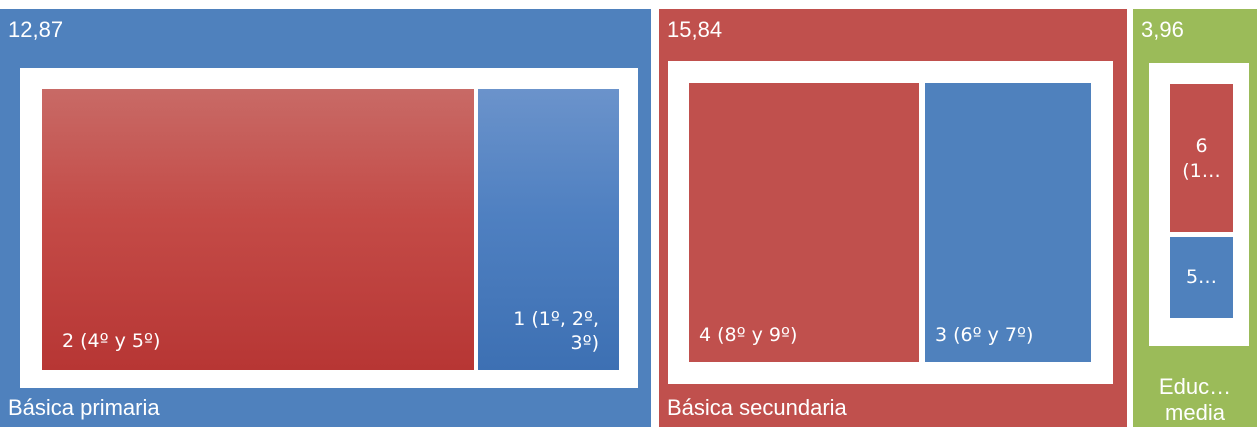 The height and width of the screenshot is (427, 1257). Describe the element at coordinates (757, 407) in the screenshot. I see `group-label: Básica secundaria` at that location.